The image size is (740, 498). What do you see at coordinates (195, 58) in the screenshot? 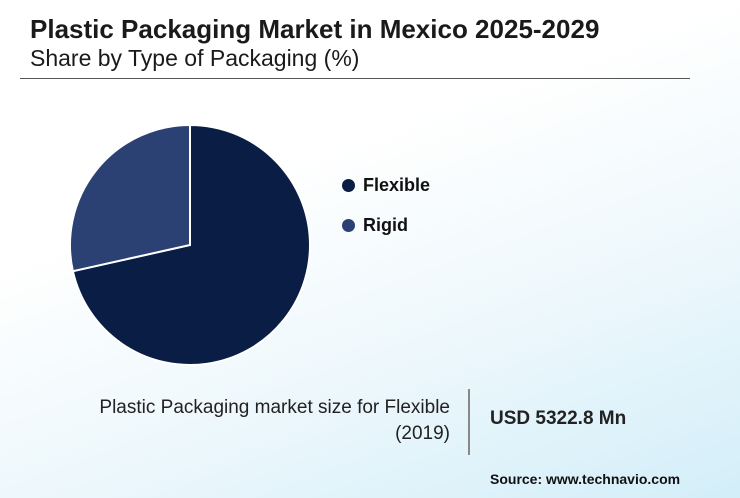
I see `chart-subtitle: Share by Type of Packaging (%)` at bounding box center [195, 58].